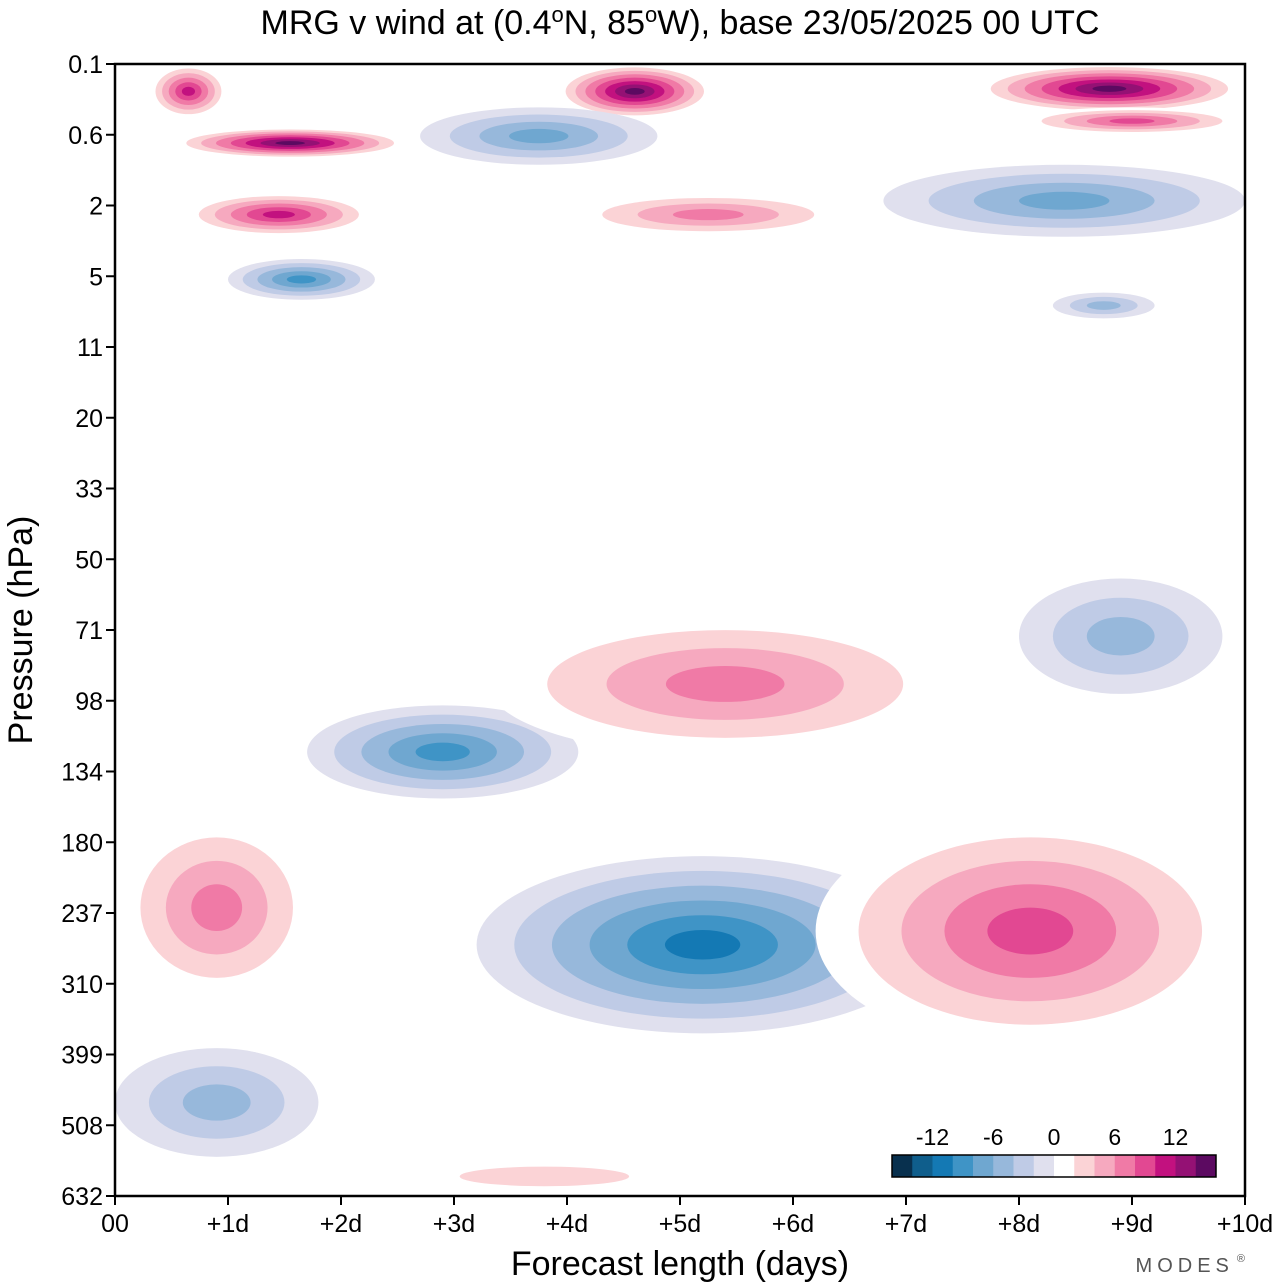  Describe the element at coordinates (82, 843) in the screenshot. I see `y-tick-label: 180` at that location.